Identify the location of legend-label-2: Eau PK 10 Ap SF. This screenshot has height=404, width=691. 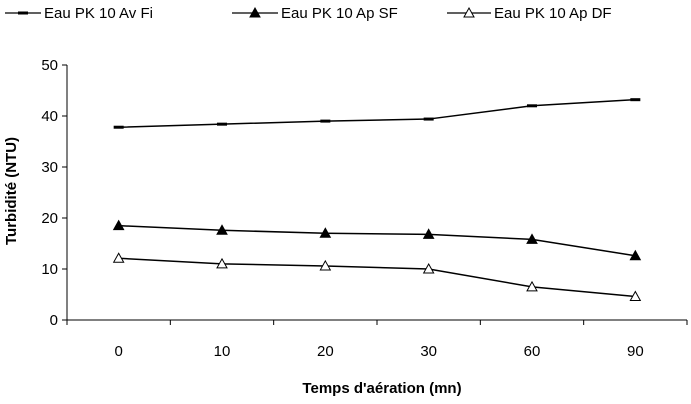
(339, 13).